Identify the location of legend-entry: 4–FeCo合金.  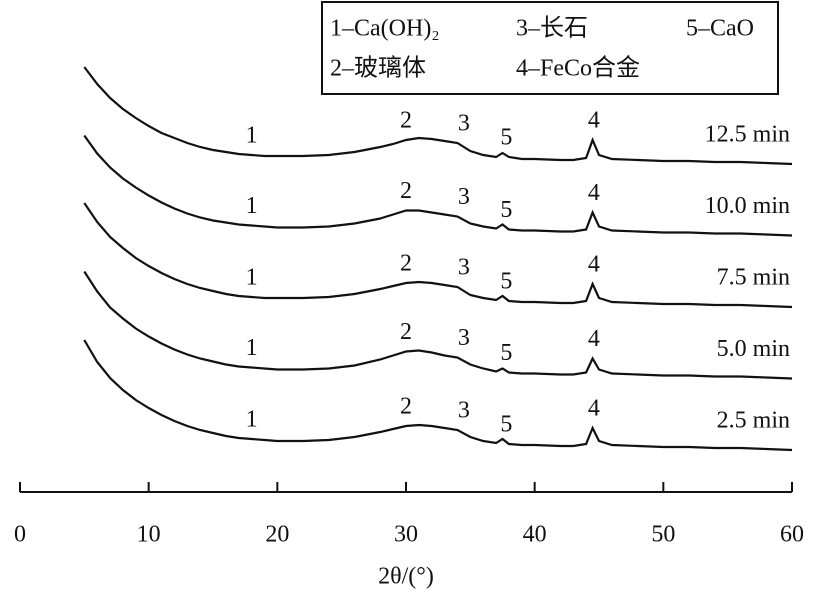
(578, 68).